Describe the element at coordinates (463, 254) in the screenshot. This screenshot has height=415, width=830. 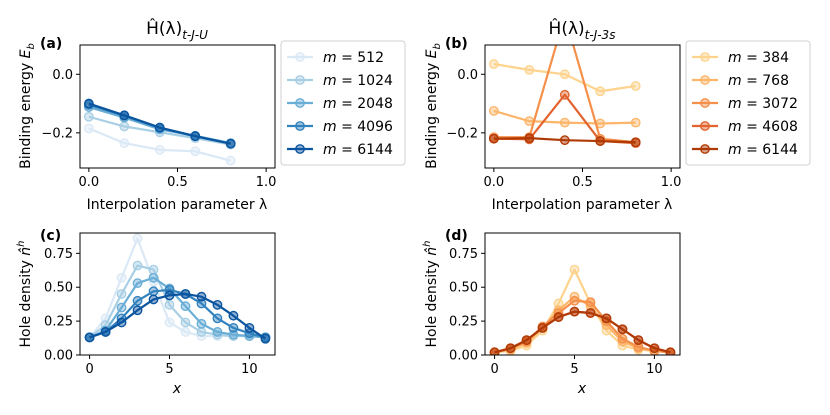
I see `panel-d-ytick-label: 0.75` at that location.